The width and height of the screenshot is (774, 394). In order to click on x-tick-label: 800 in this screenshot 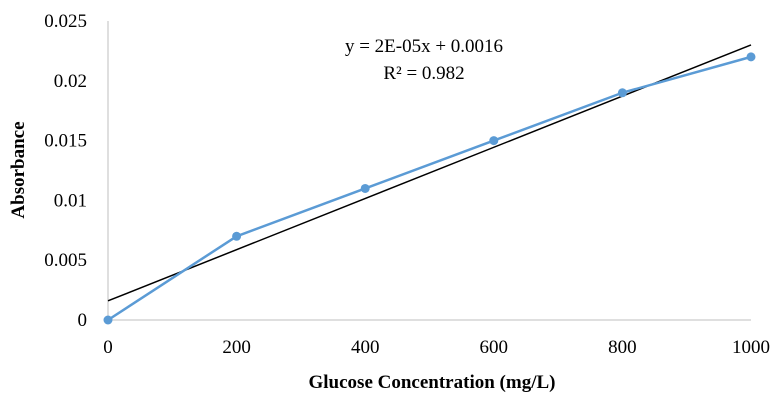, I will do `click(622, 347)`.